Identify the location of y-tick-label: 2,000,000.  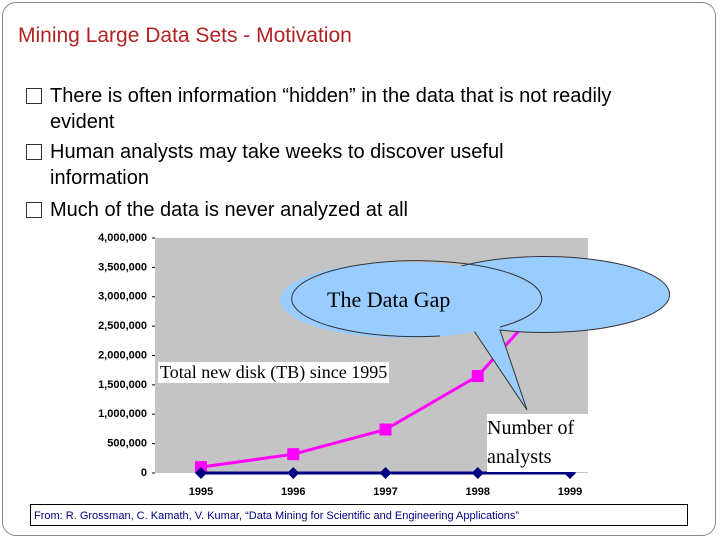
(122, 355).